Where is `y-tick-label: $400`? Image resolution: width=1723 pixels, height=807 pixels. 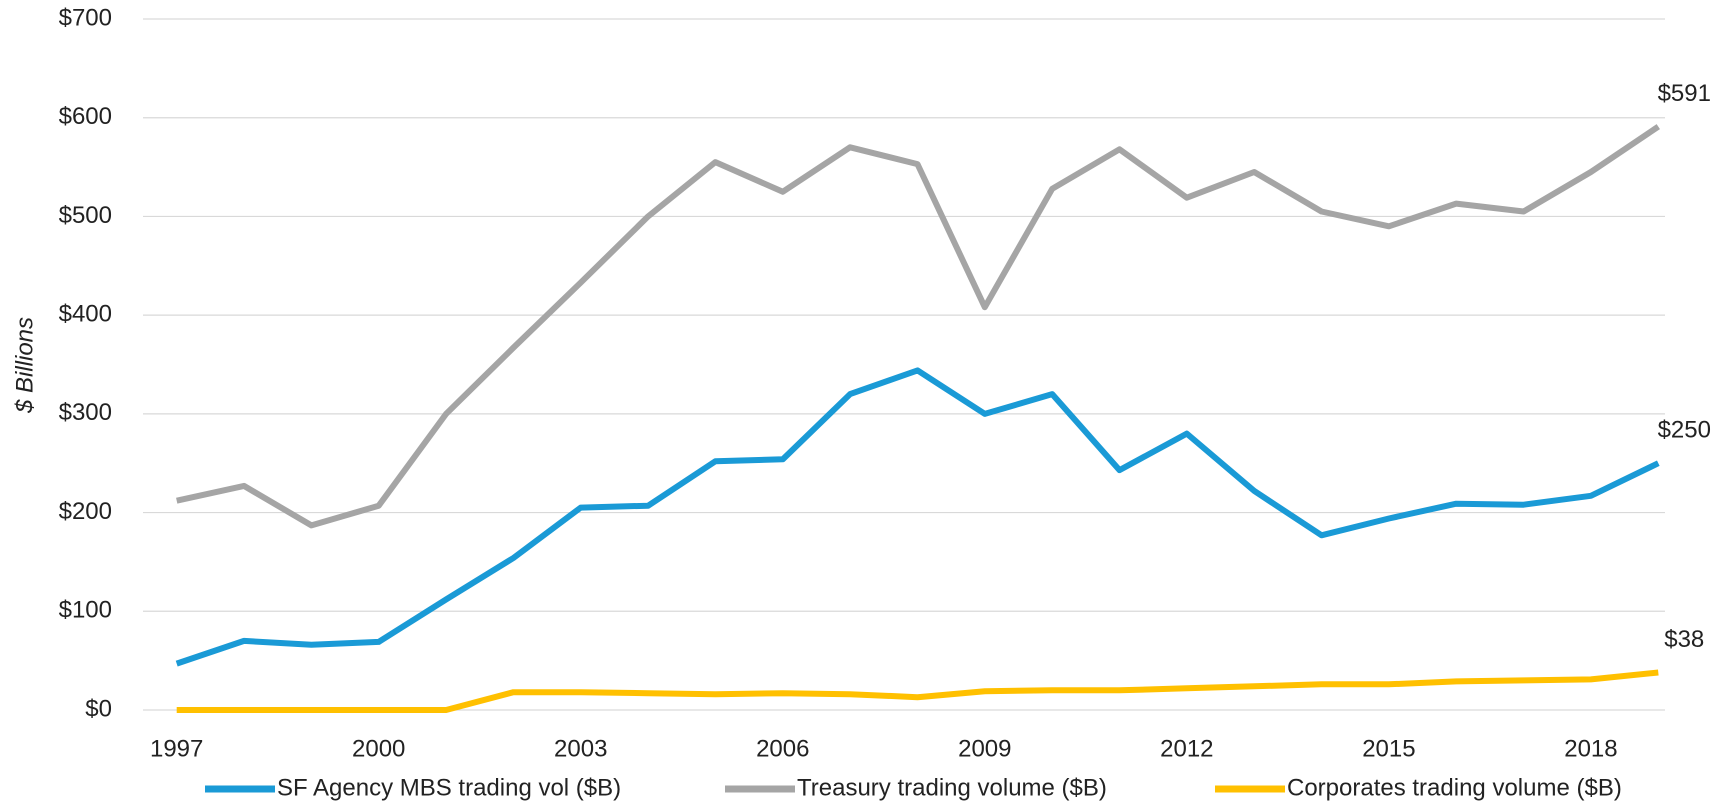
y-tick-label: $400 is located at coordinates (85, 313).